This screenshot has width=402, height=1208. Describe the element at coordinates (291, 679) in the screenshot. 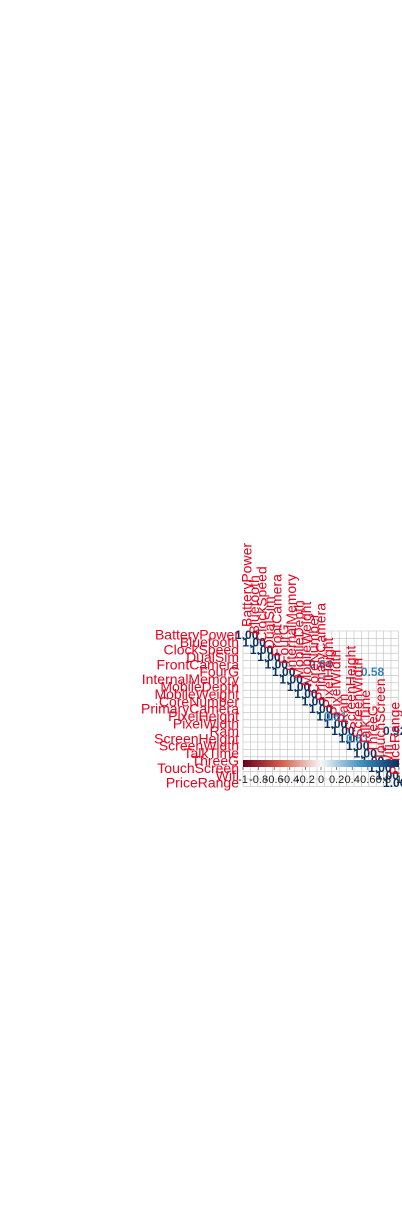

I see `diagonal-value-internalmemory: 1.00` at that location.